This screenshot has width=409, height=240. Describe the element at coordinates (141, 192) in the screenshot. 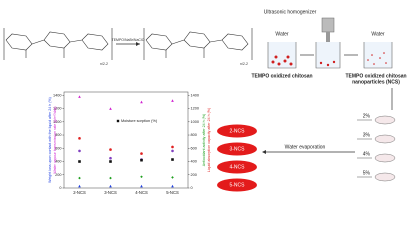

I see `x-tick-label: 4-NCS` at that location.